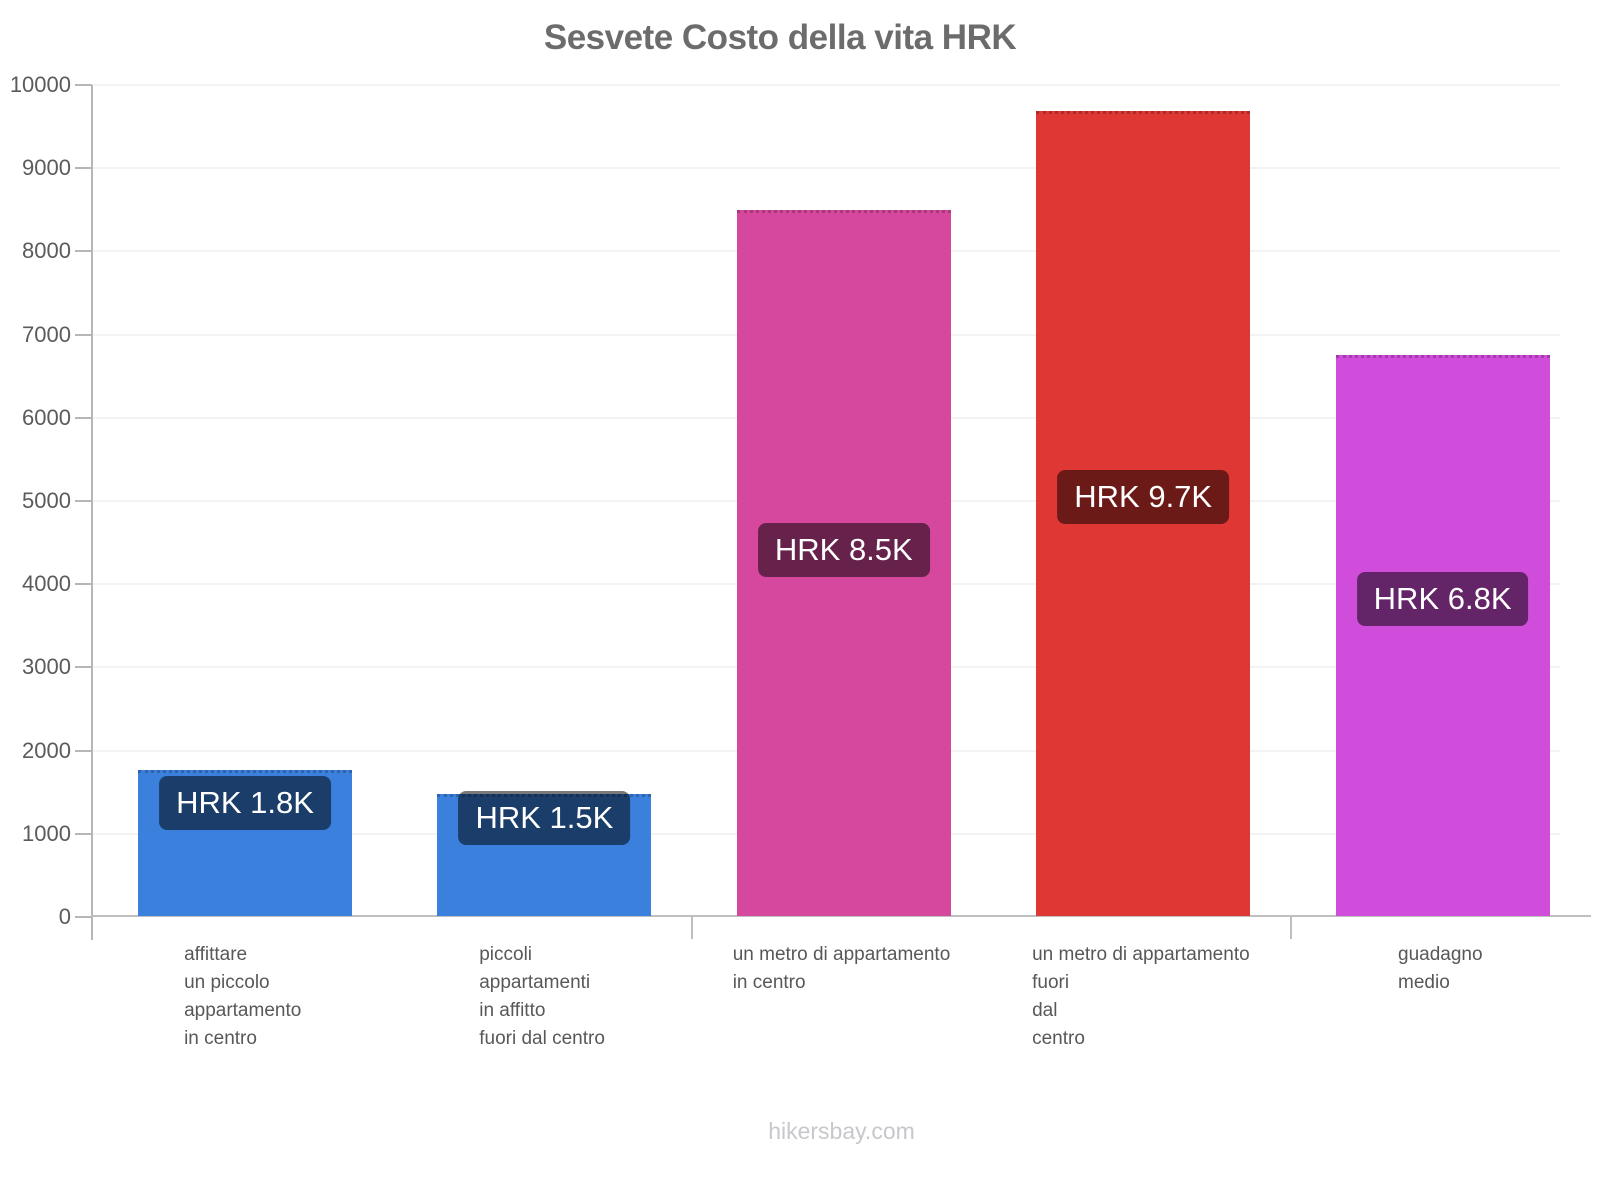  Describe the element at coordinates (64, 916) in the screenshot. I see `y-axis-tick-label: 0` at that location.